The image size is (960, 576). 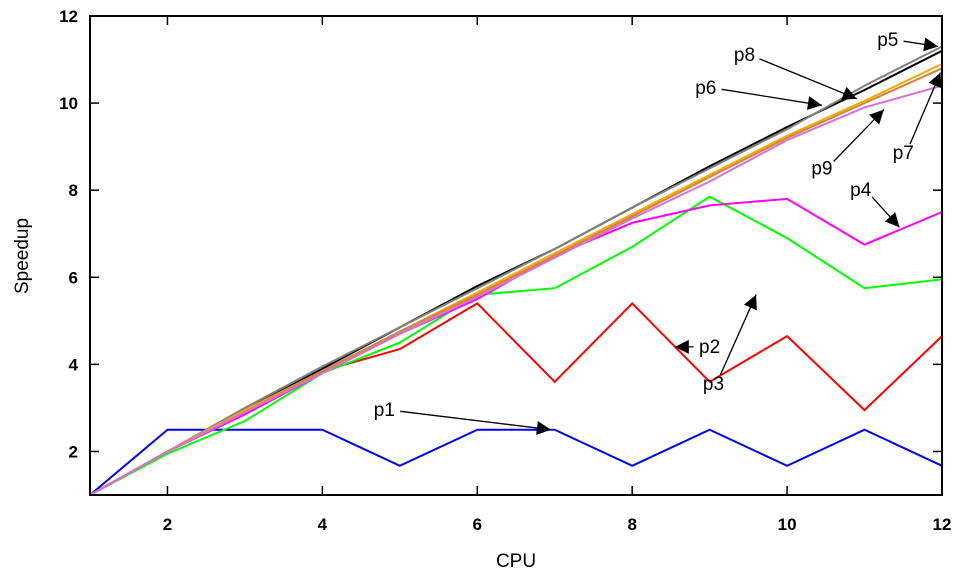 I want to click on x-tick-label: 8, so click(x=631, y=524).